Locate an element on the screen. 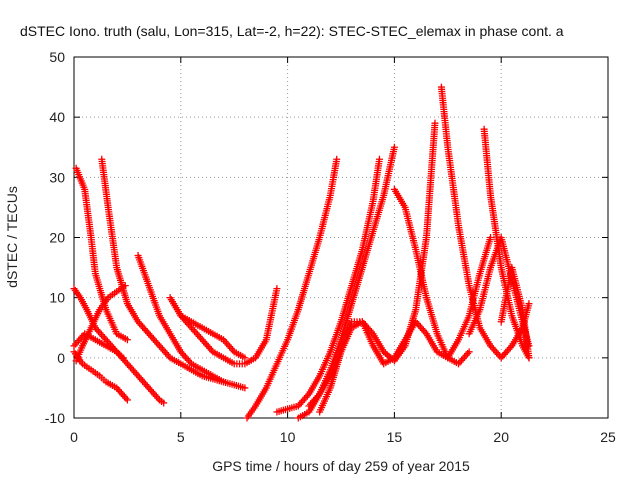 The image size is (640, 480). x-tick-label: 25 is located at coordinates (608, 437).